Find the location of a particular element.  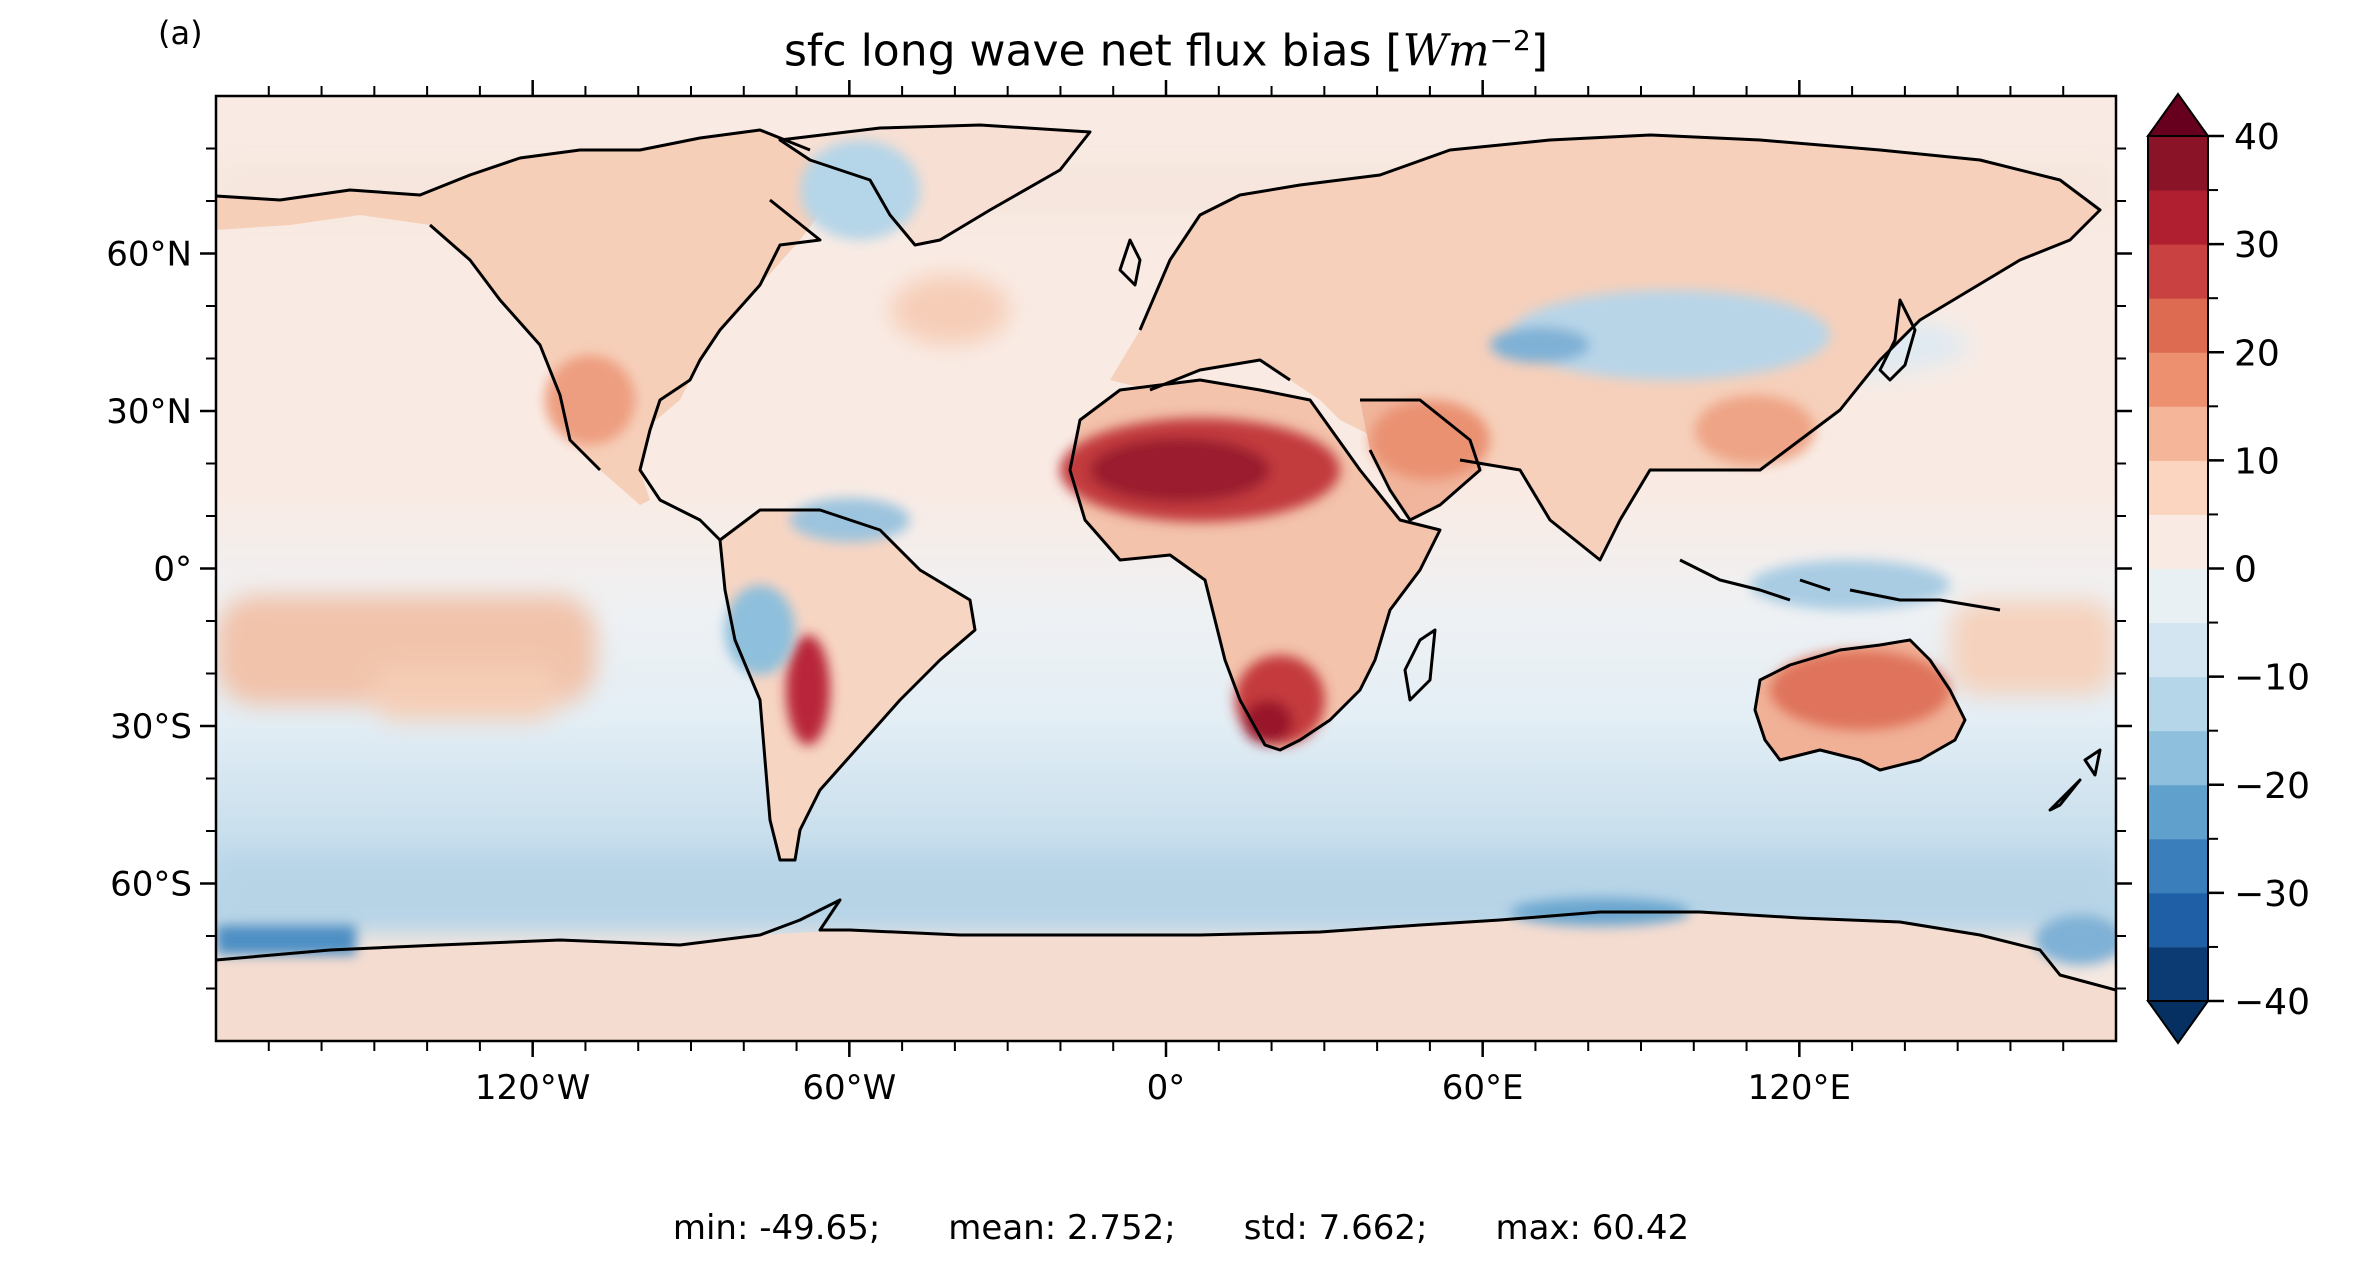

north-america is located at coordinates (523, 317).